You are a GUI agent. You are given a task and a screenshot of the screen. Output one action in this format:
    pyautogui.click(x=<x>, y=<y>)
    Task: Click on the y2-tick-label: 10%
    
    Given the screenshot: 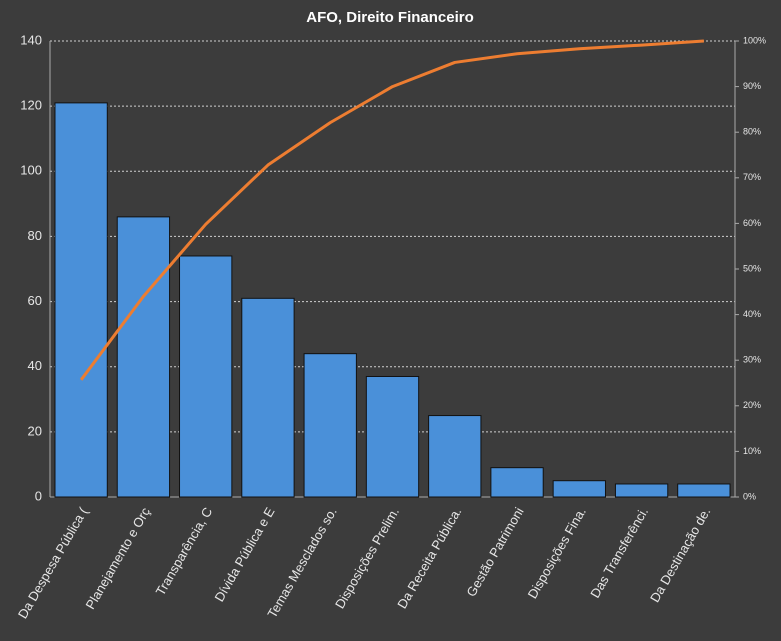 What is the action you would take?
    pyautogui.click(x=752, y=451)
    